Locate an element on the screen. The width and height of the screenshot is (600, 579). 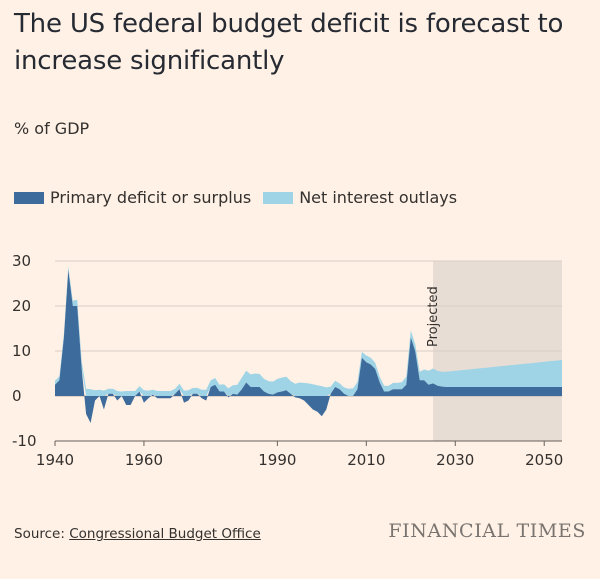
chart-subtitle: % of GDP is located at coordinates (52, 128).